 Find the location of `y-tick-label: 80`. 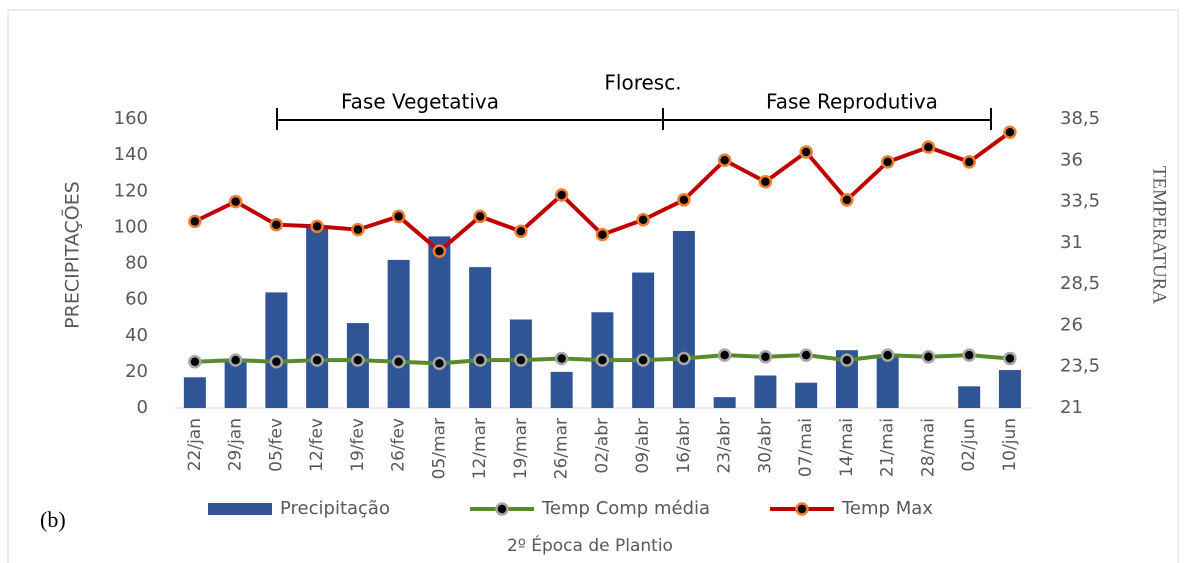

y-tick-label: 80 is located at coordinates (136, 263).